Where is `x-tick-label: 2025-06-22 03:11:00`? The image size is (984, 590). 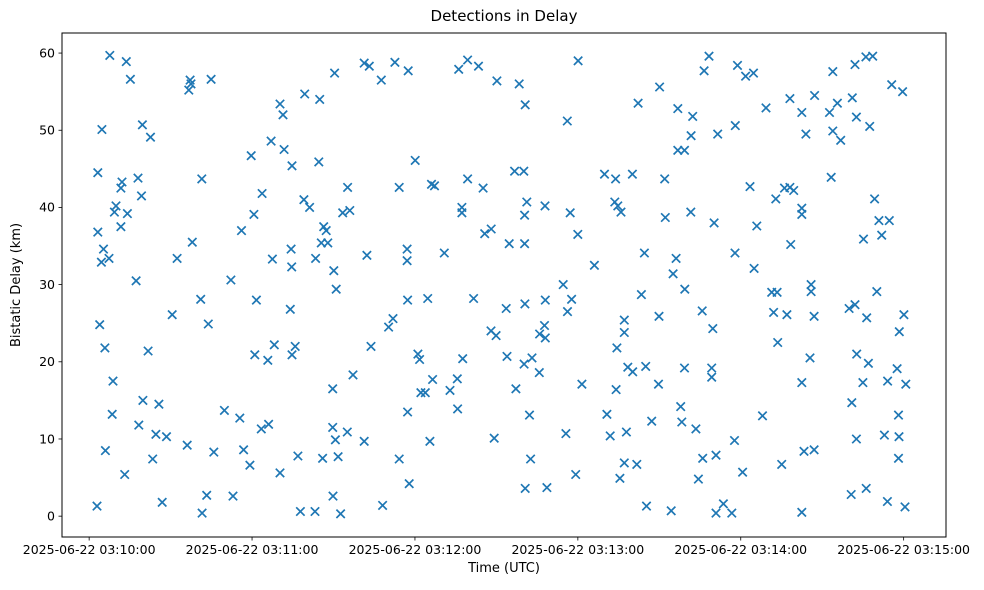
x-tick-label: 2025-06-22 03:11:00 is located at coordinates (252, 549).